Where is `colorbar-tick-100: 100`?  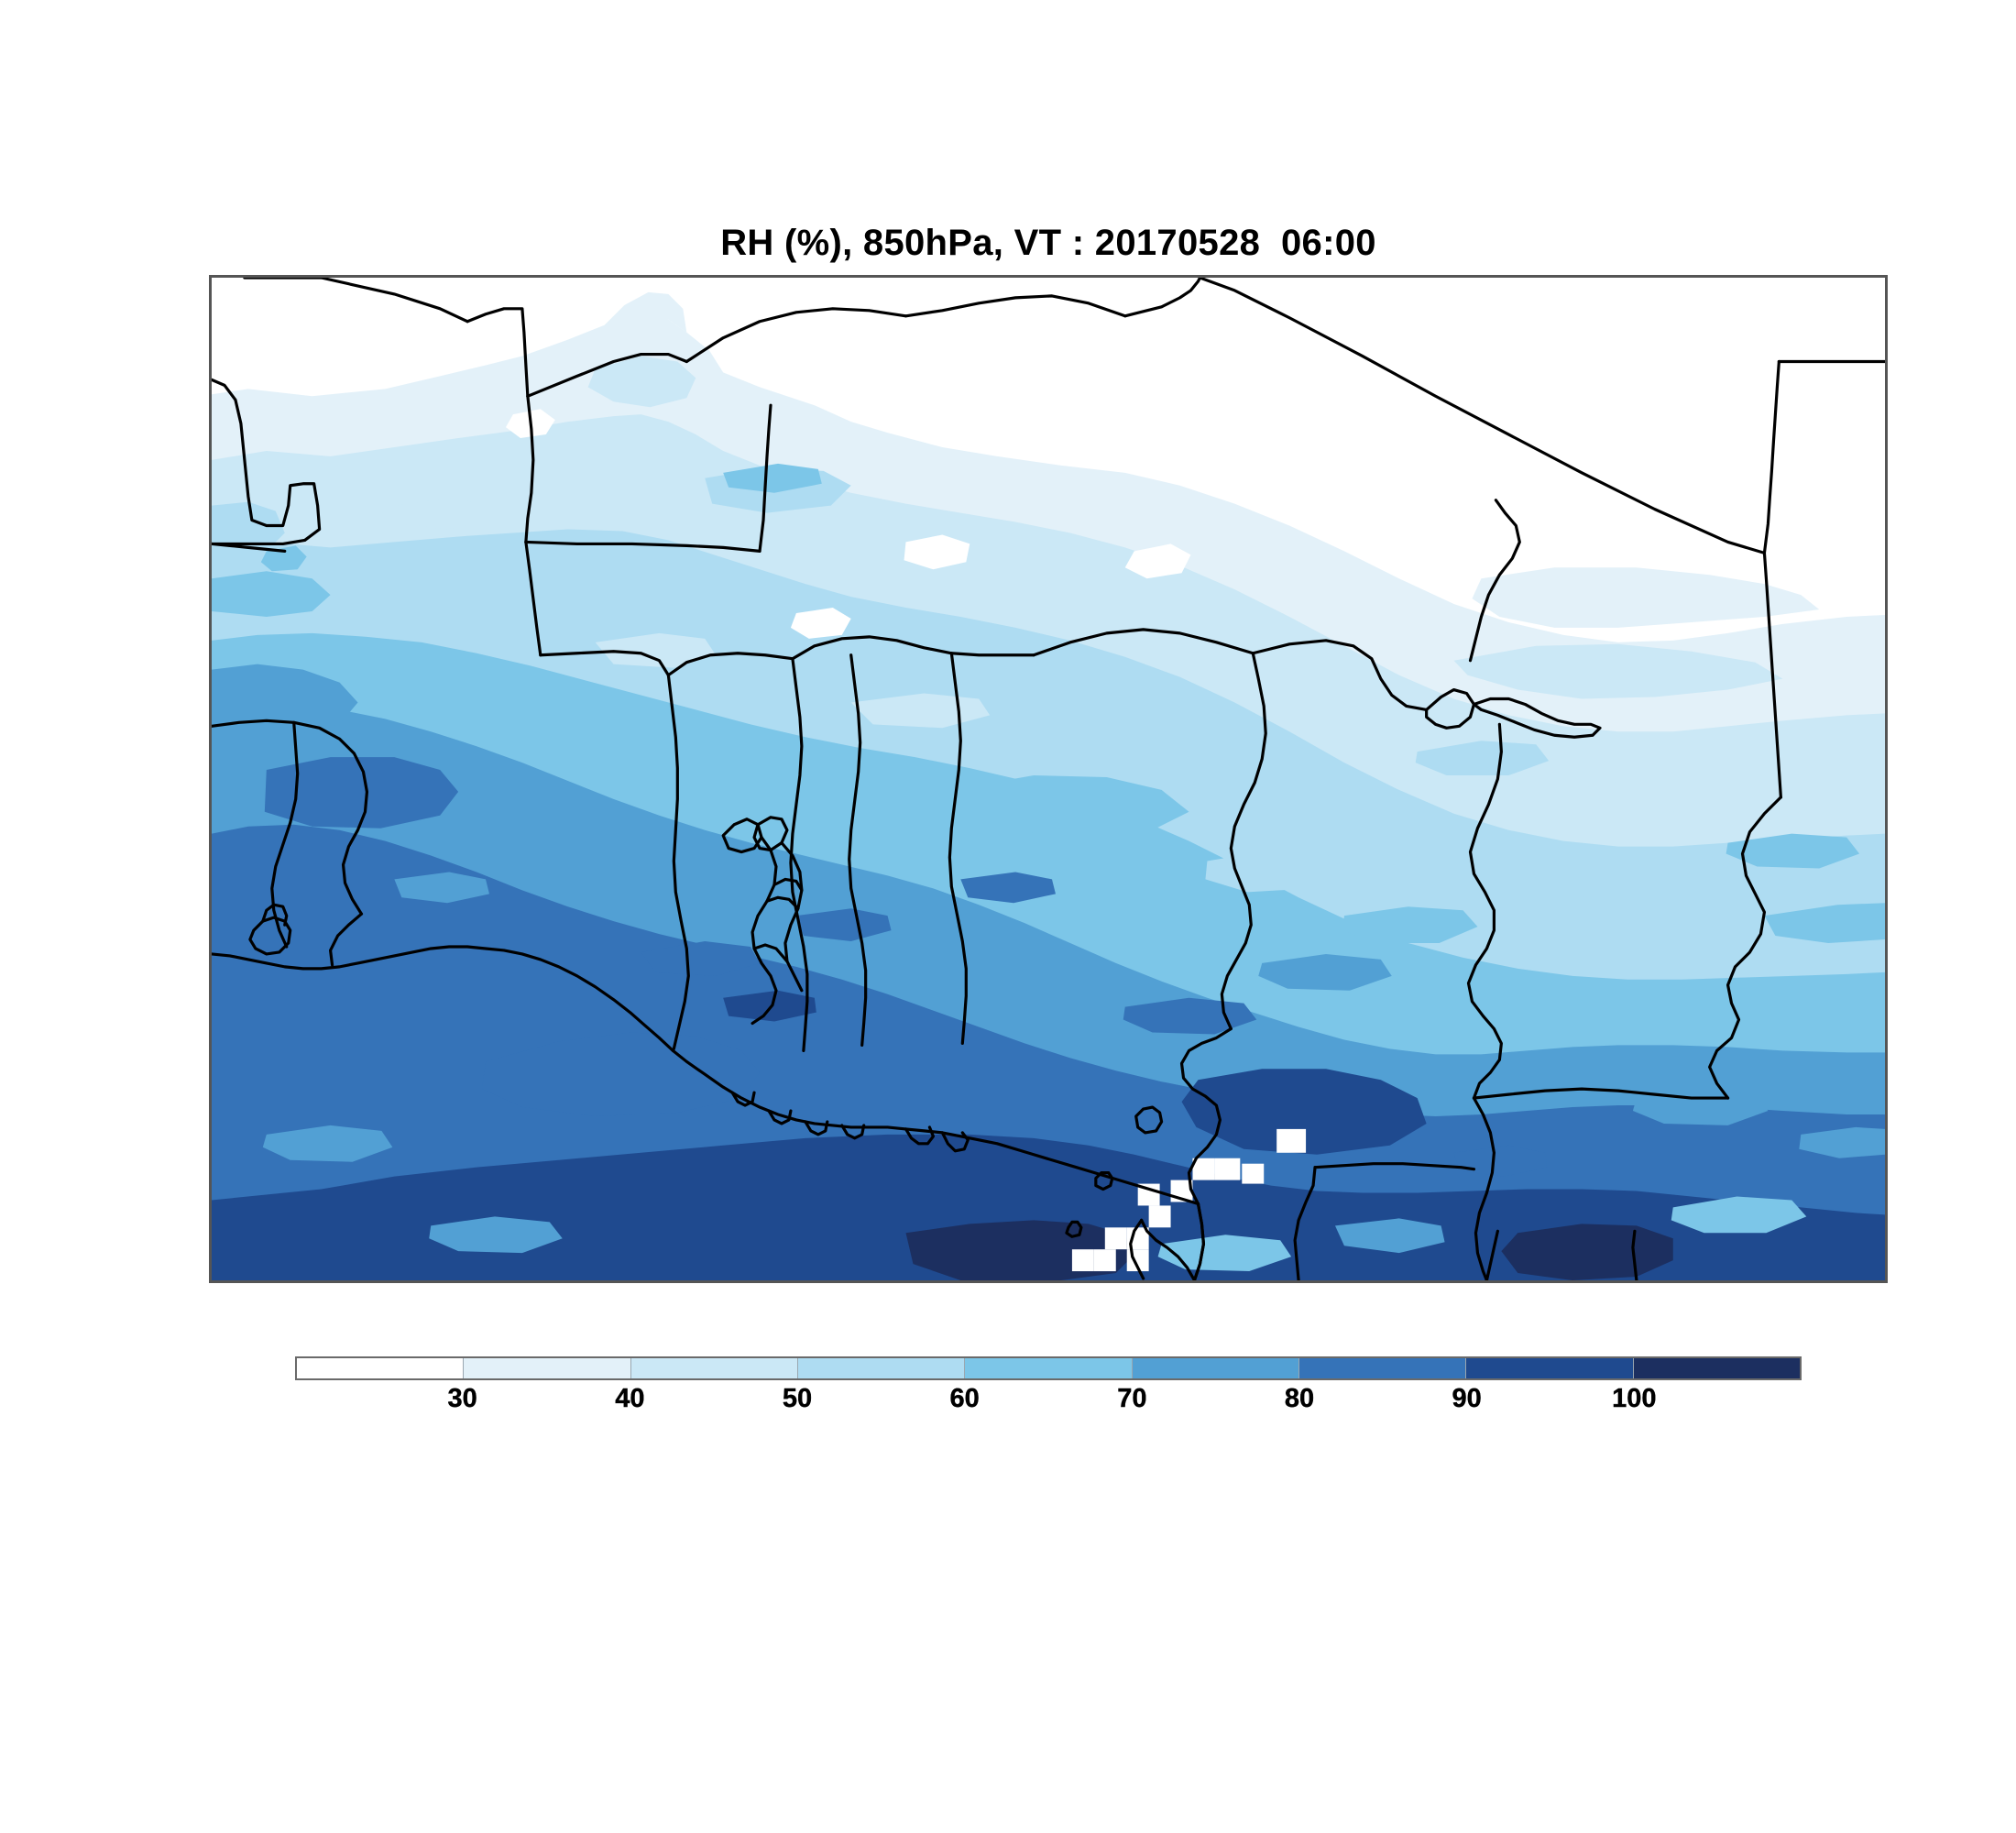 colorbar-tick-100: 100 is located at coordinates (1634, 1398).